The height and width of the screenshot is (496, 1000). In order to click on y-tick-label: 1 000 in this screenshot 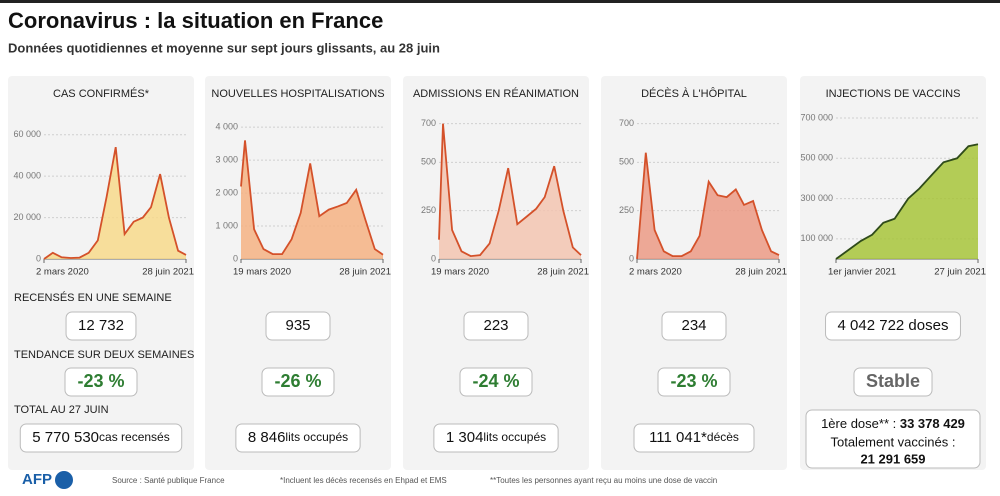, I will do `click(226, 225)`.